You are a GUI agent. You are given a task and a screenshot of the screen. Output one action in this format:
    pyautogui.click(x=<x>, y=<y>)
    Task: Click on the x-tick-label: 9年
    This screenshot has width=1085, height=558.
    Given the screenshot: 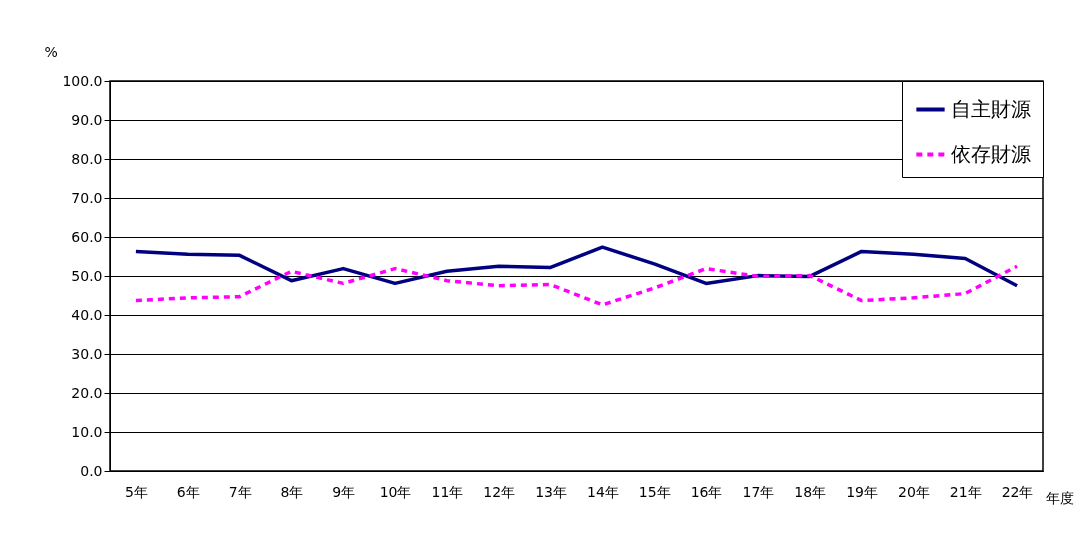 What is the action you would take?
    pyautogui.click(x=344, y=491)
    